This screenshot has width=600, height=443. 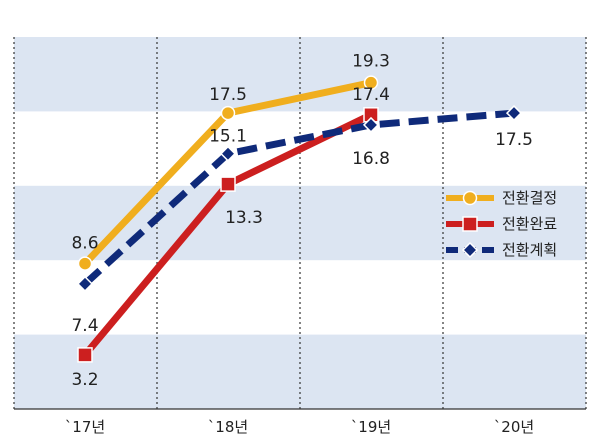 I want to click on legend-label: 전환결정, so click(x=529, y=198).